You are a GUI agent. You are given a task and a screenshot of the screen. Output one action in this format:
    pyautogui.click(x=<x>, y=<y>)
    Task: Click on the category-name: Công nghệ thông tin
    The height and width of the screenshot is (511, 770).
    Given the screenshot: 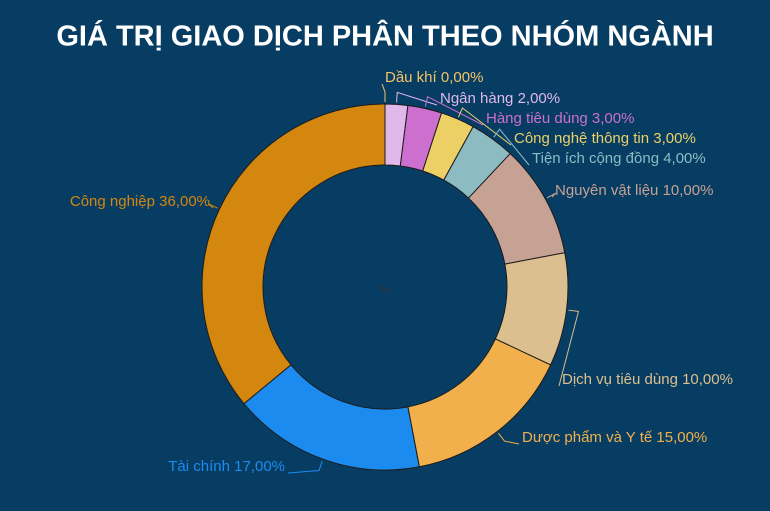 What is the action you would take?
    pyautogui.click(x=581, y=138)
    